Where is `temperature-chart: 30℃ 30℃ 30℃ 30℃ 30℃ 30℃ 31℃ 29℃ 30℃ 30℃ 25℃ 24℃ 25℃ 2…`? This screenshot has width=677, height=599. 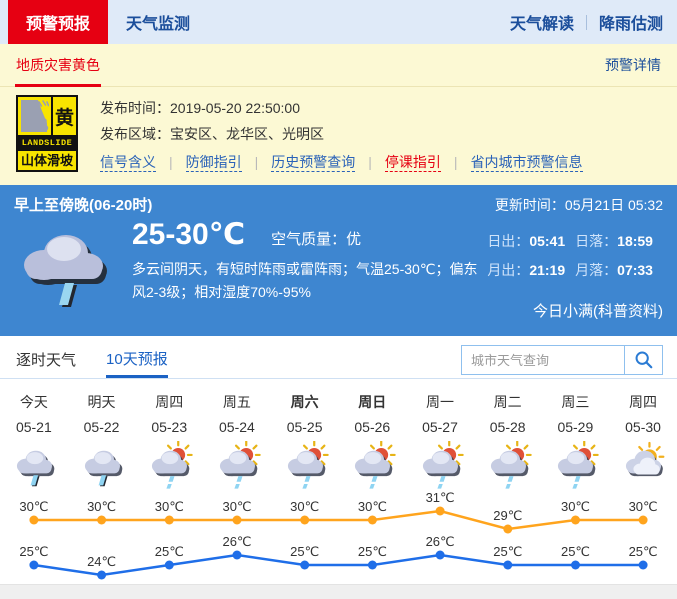 temperature-chart: 30℃ 30℃ 30℃ 30℃ 30℃ 30℃ 31℃ 29℃ 30℃ 30℃ 25℃ 24℃ 25℃ 2… is located at coordinates (338, 535).